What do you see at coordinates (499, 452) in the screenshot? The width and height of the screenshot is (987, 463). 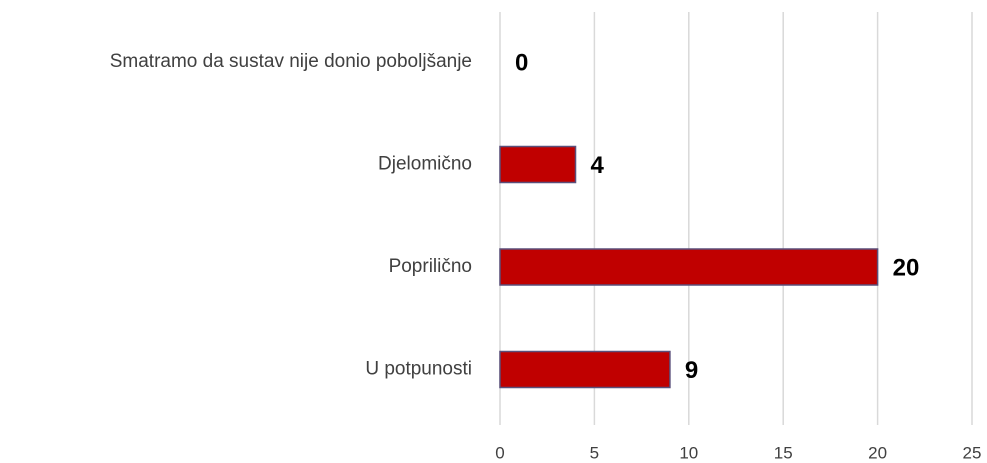 I see `x-tick-label: 0` at bounding box center [499, 452].